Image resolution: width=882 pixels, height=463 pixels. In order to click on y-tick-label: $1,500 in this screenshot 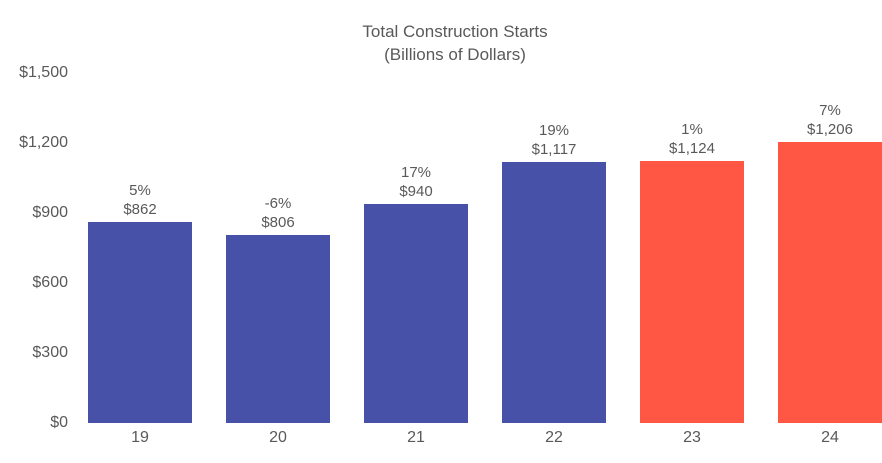, I will do `click(43, 72)`.